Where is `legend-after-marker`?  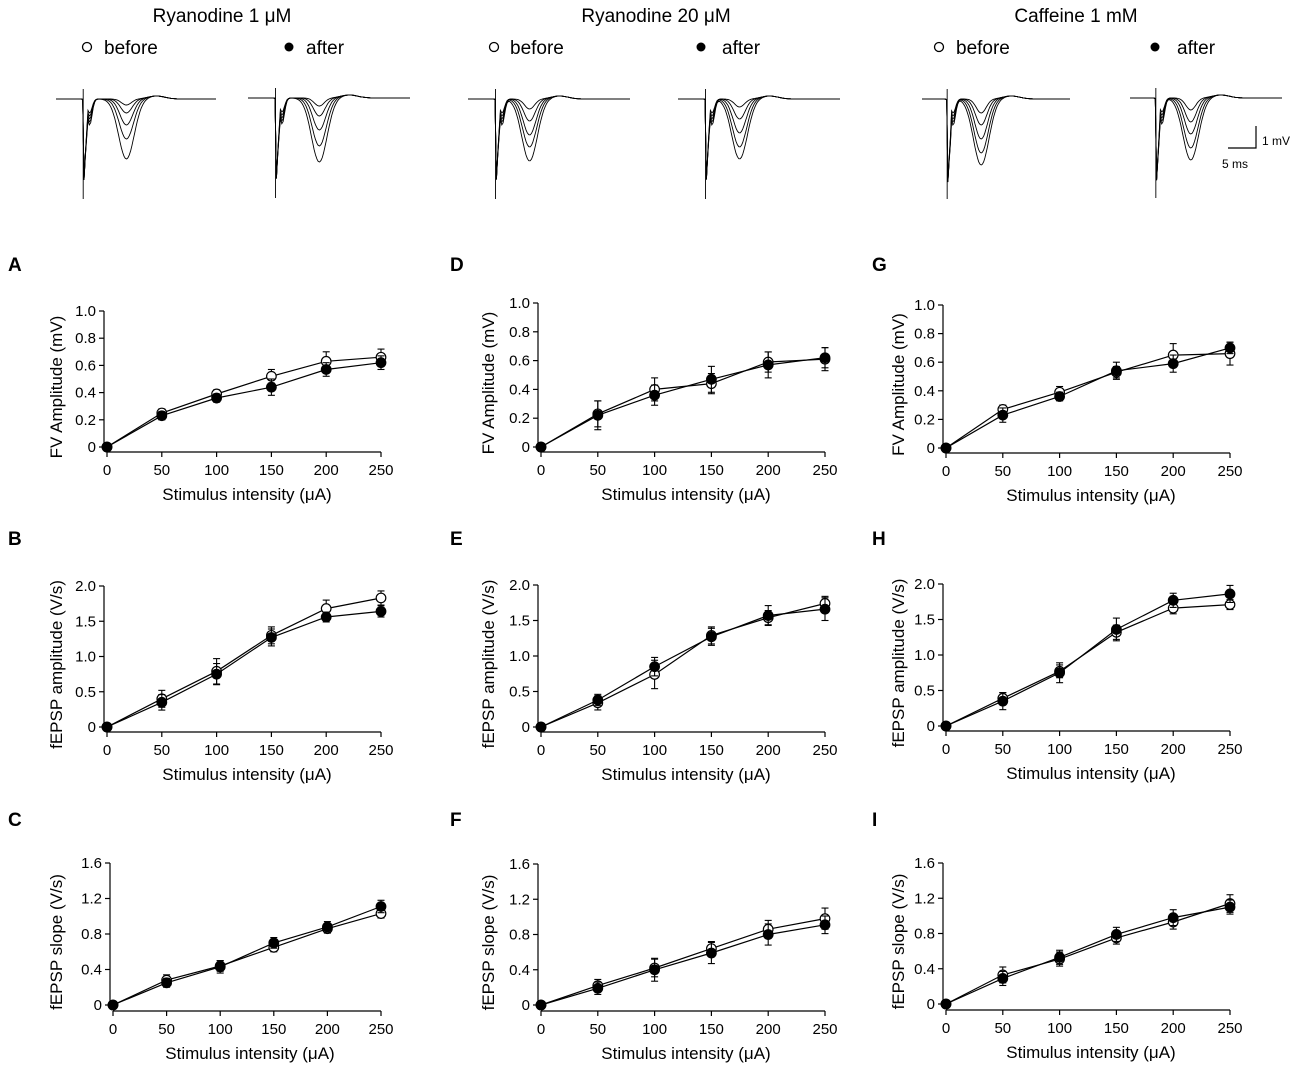
legend-after-marker is located at coordinates (1155, 47).